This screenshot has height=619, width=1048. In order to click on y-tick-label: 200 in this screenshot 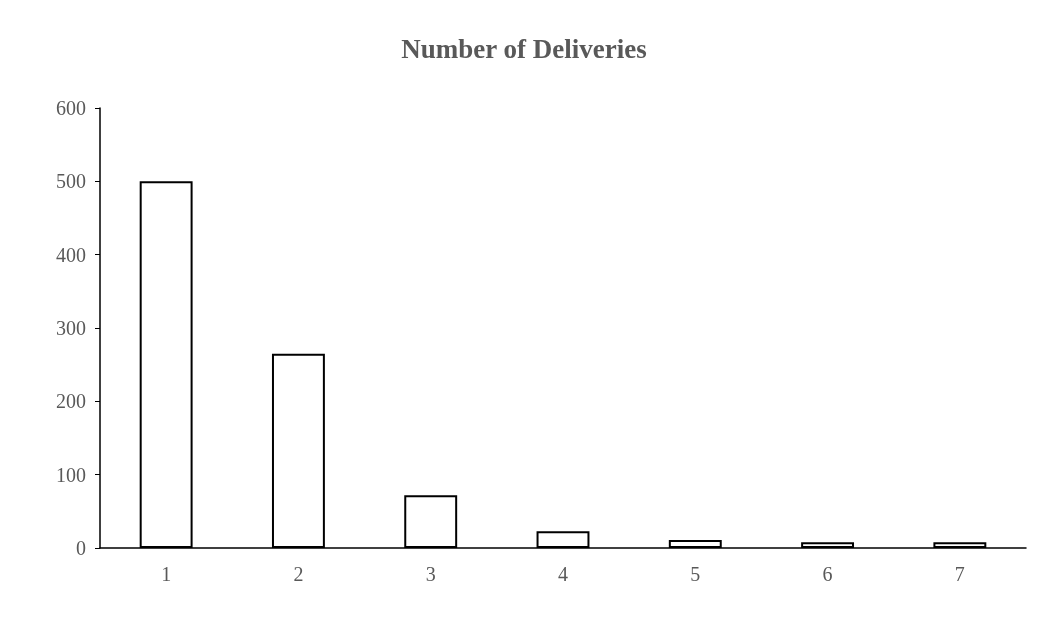, I will do `click(71, 401)`.